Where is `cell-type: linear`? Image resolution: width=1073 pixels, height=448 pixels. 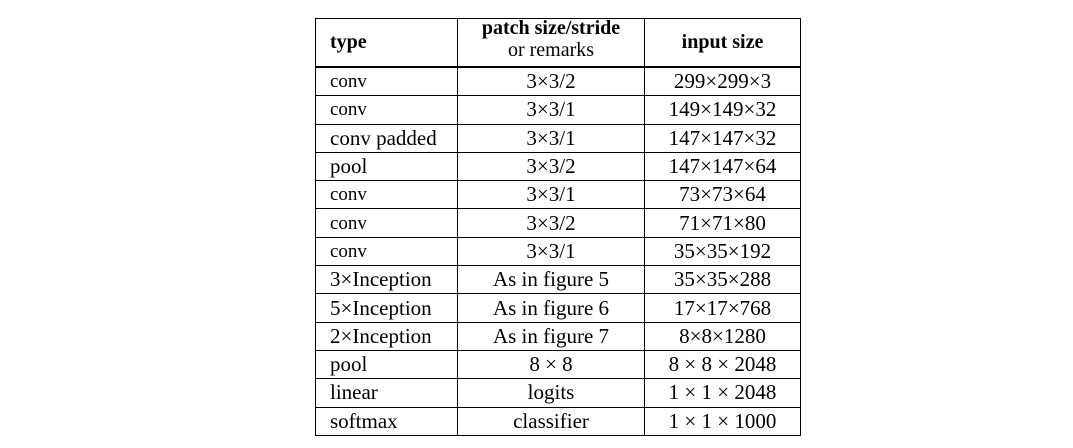 cell-type: linear is located at coordinates (386, 393).